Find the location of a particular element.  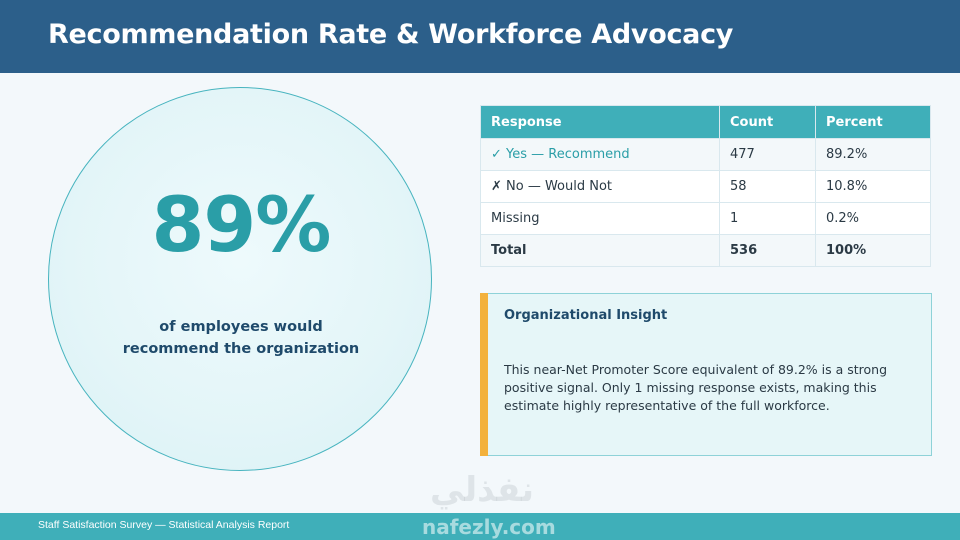

table-row: ✗ No — Would Not 58 10.8% is located at coordinates (705, 186).